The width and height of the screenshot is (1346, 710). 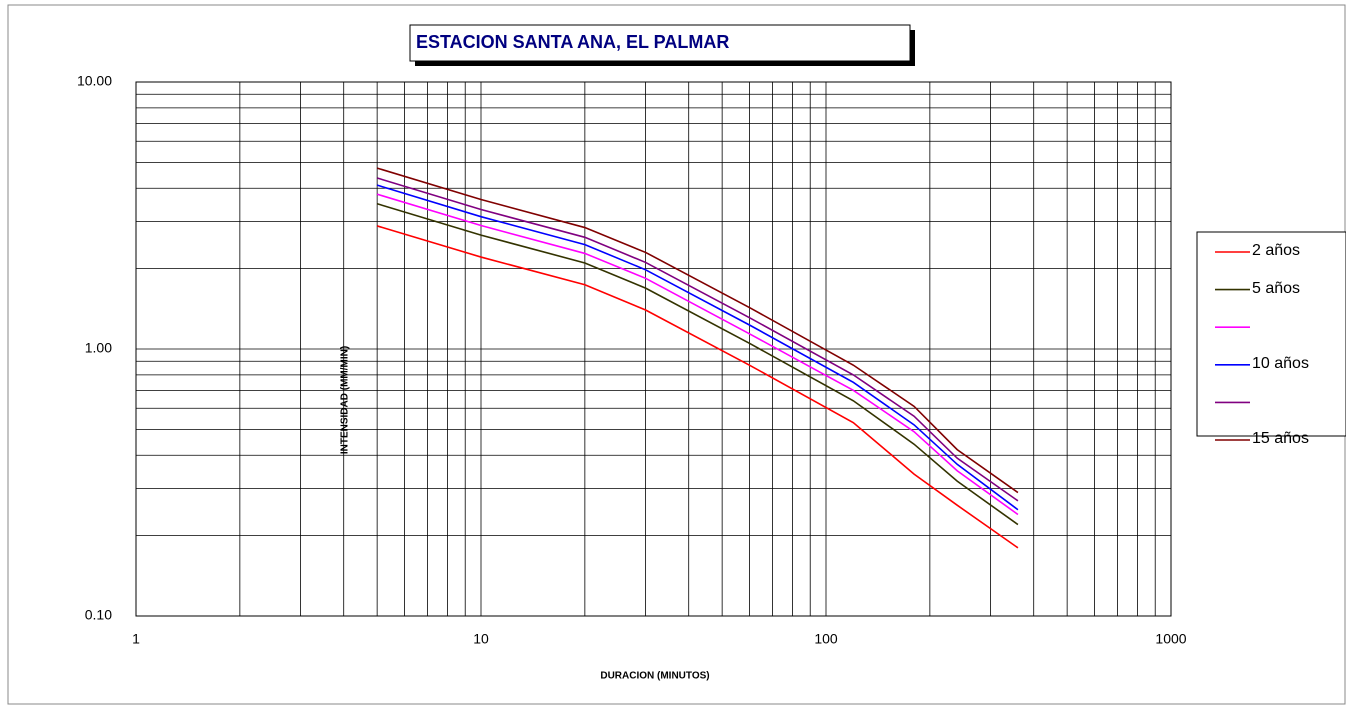 What do you see at coordinates (98, 615) in the screenshot?
I see `y-tick-label: 0.10` at bounding box center [98, 615].